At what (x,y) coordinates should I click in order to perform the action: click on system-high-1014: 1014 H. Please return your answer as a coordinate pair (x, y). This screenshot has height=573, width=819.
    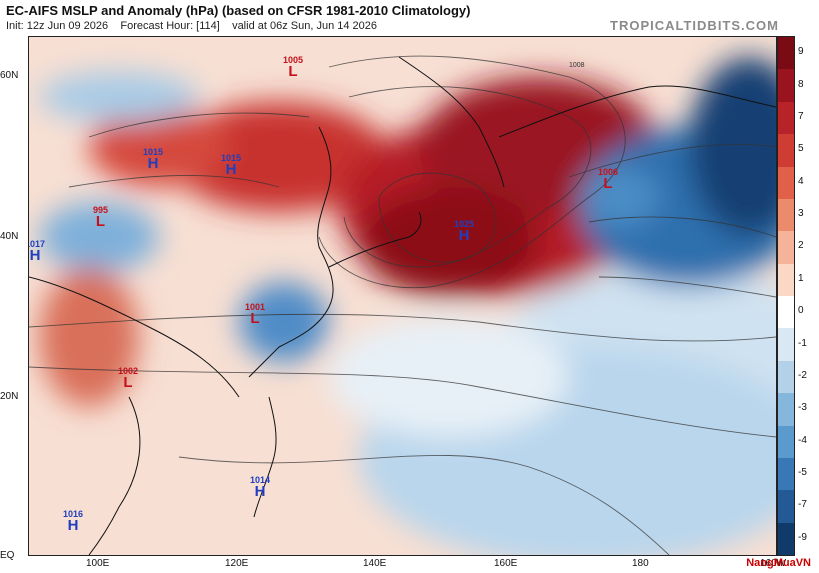
    Looking at the image, I should click on (260, 487).